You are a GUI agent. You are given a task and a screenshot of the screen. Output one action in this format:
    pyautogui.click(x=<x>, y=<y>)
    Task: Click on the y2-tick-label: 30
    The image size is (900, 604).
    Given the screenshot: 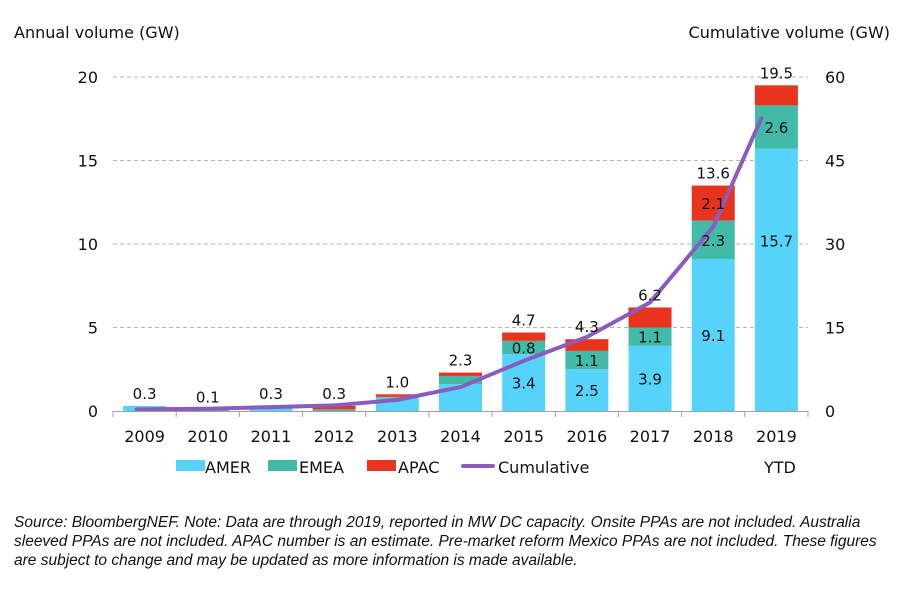 What is the action you would take?
    pyautogui.click(x=835, y=244)
    